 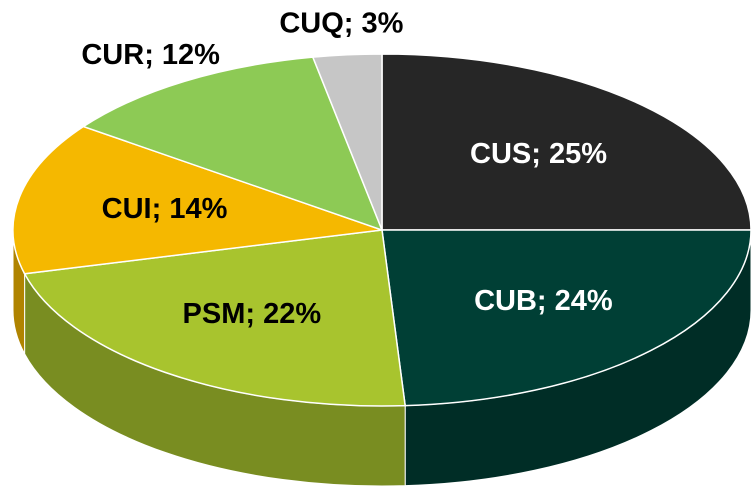 I want to click on slice-label: CUI; 14%, so click(x=165, y=209).